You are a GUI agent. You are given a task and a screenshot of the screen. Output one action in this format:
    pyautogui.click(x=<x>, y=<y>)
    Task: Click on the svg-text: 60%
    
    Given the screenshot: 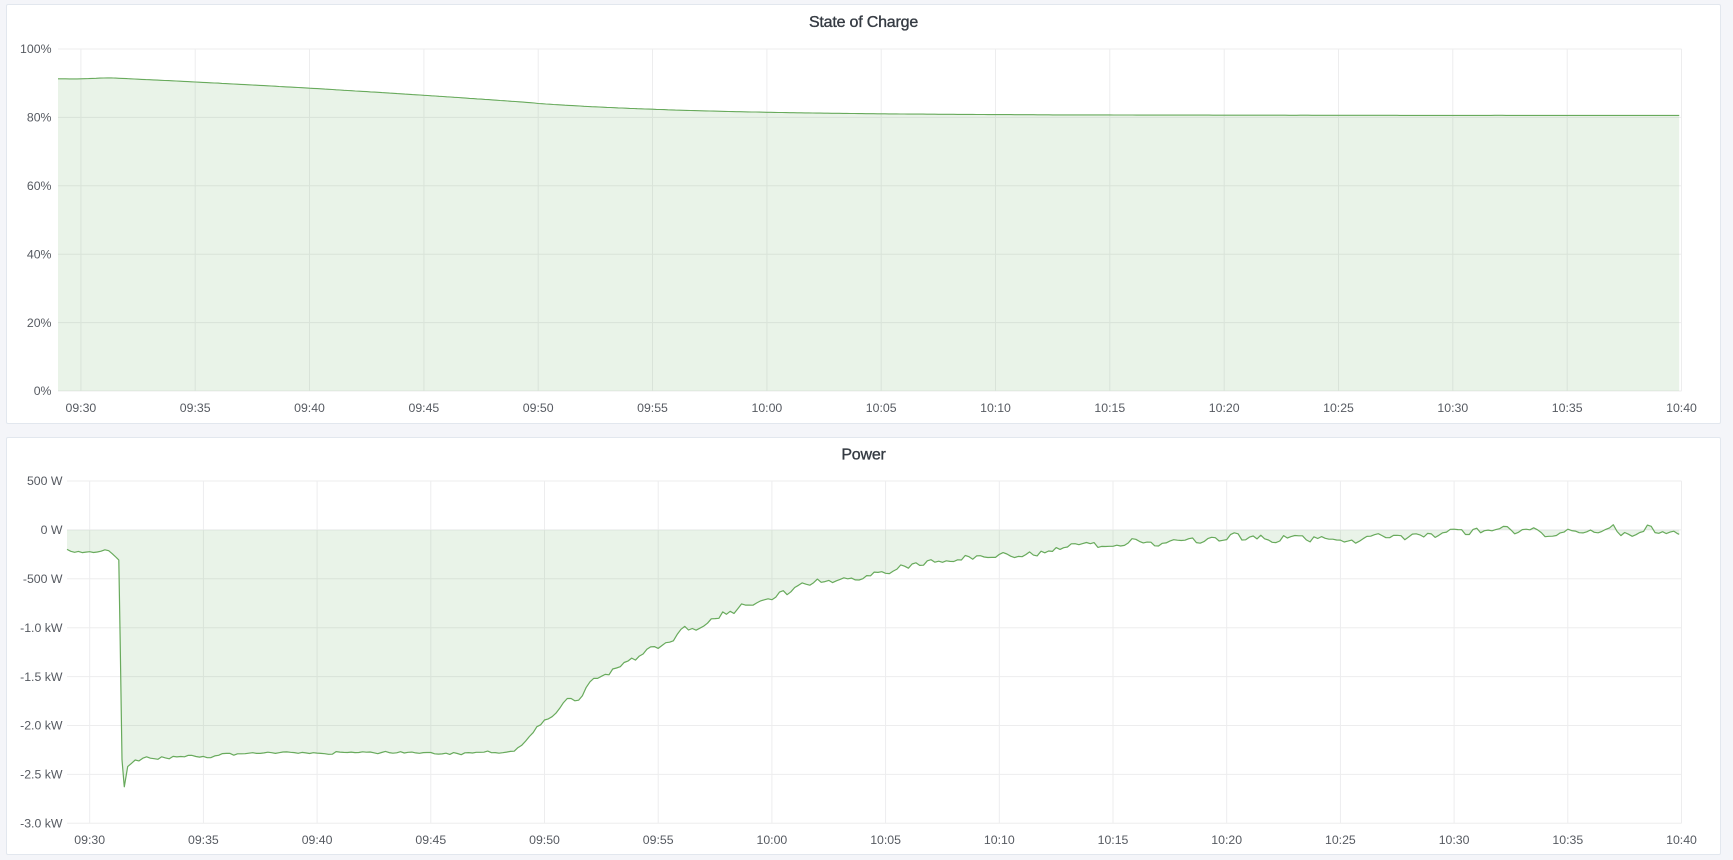 What is the action you would take?
    pyautogui.click(x=39, y=186)
    